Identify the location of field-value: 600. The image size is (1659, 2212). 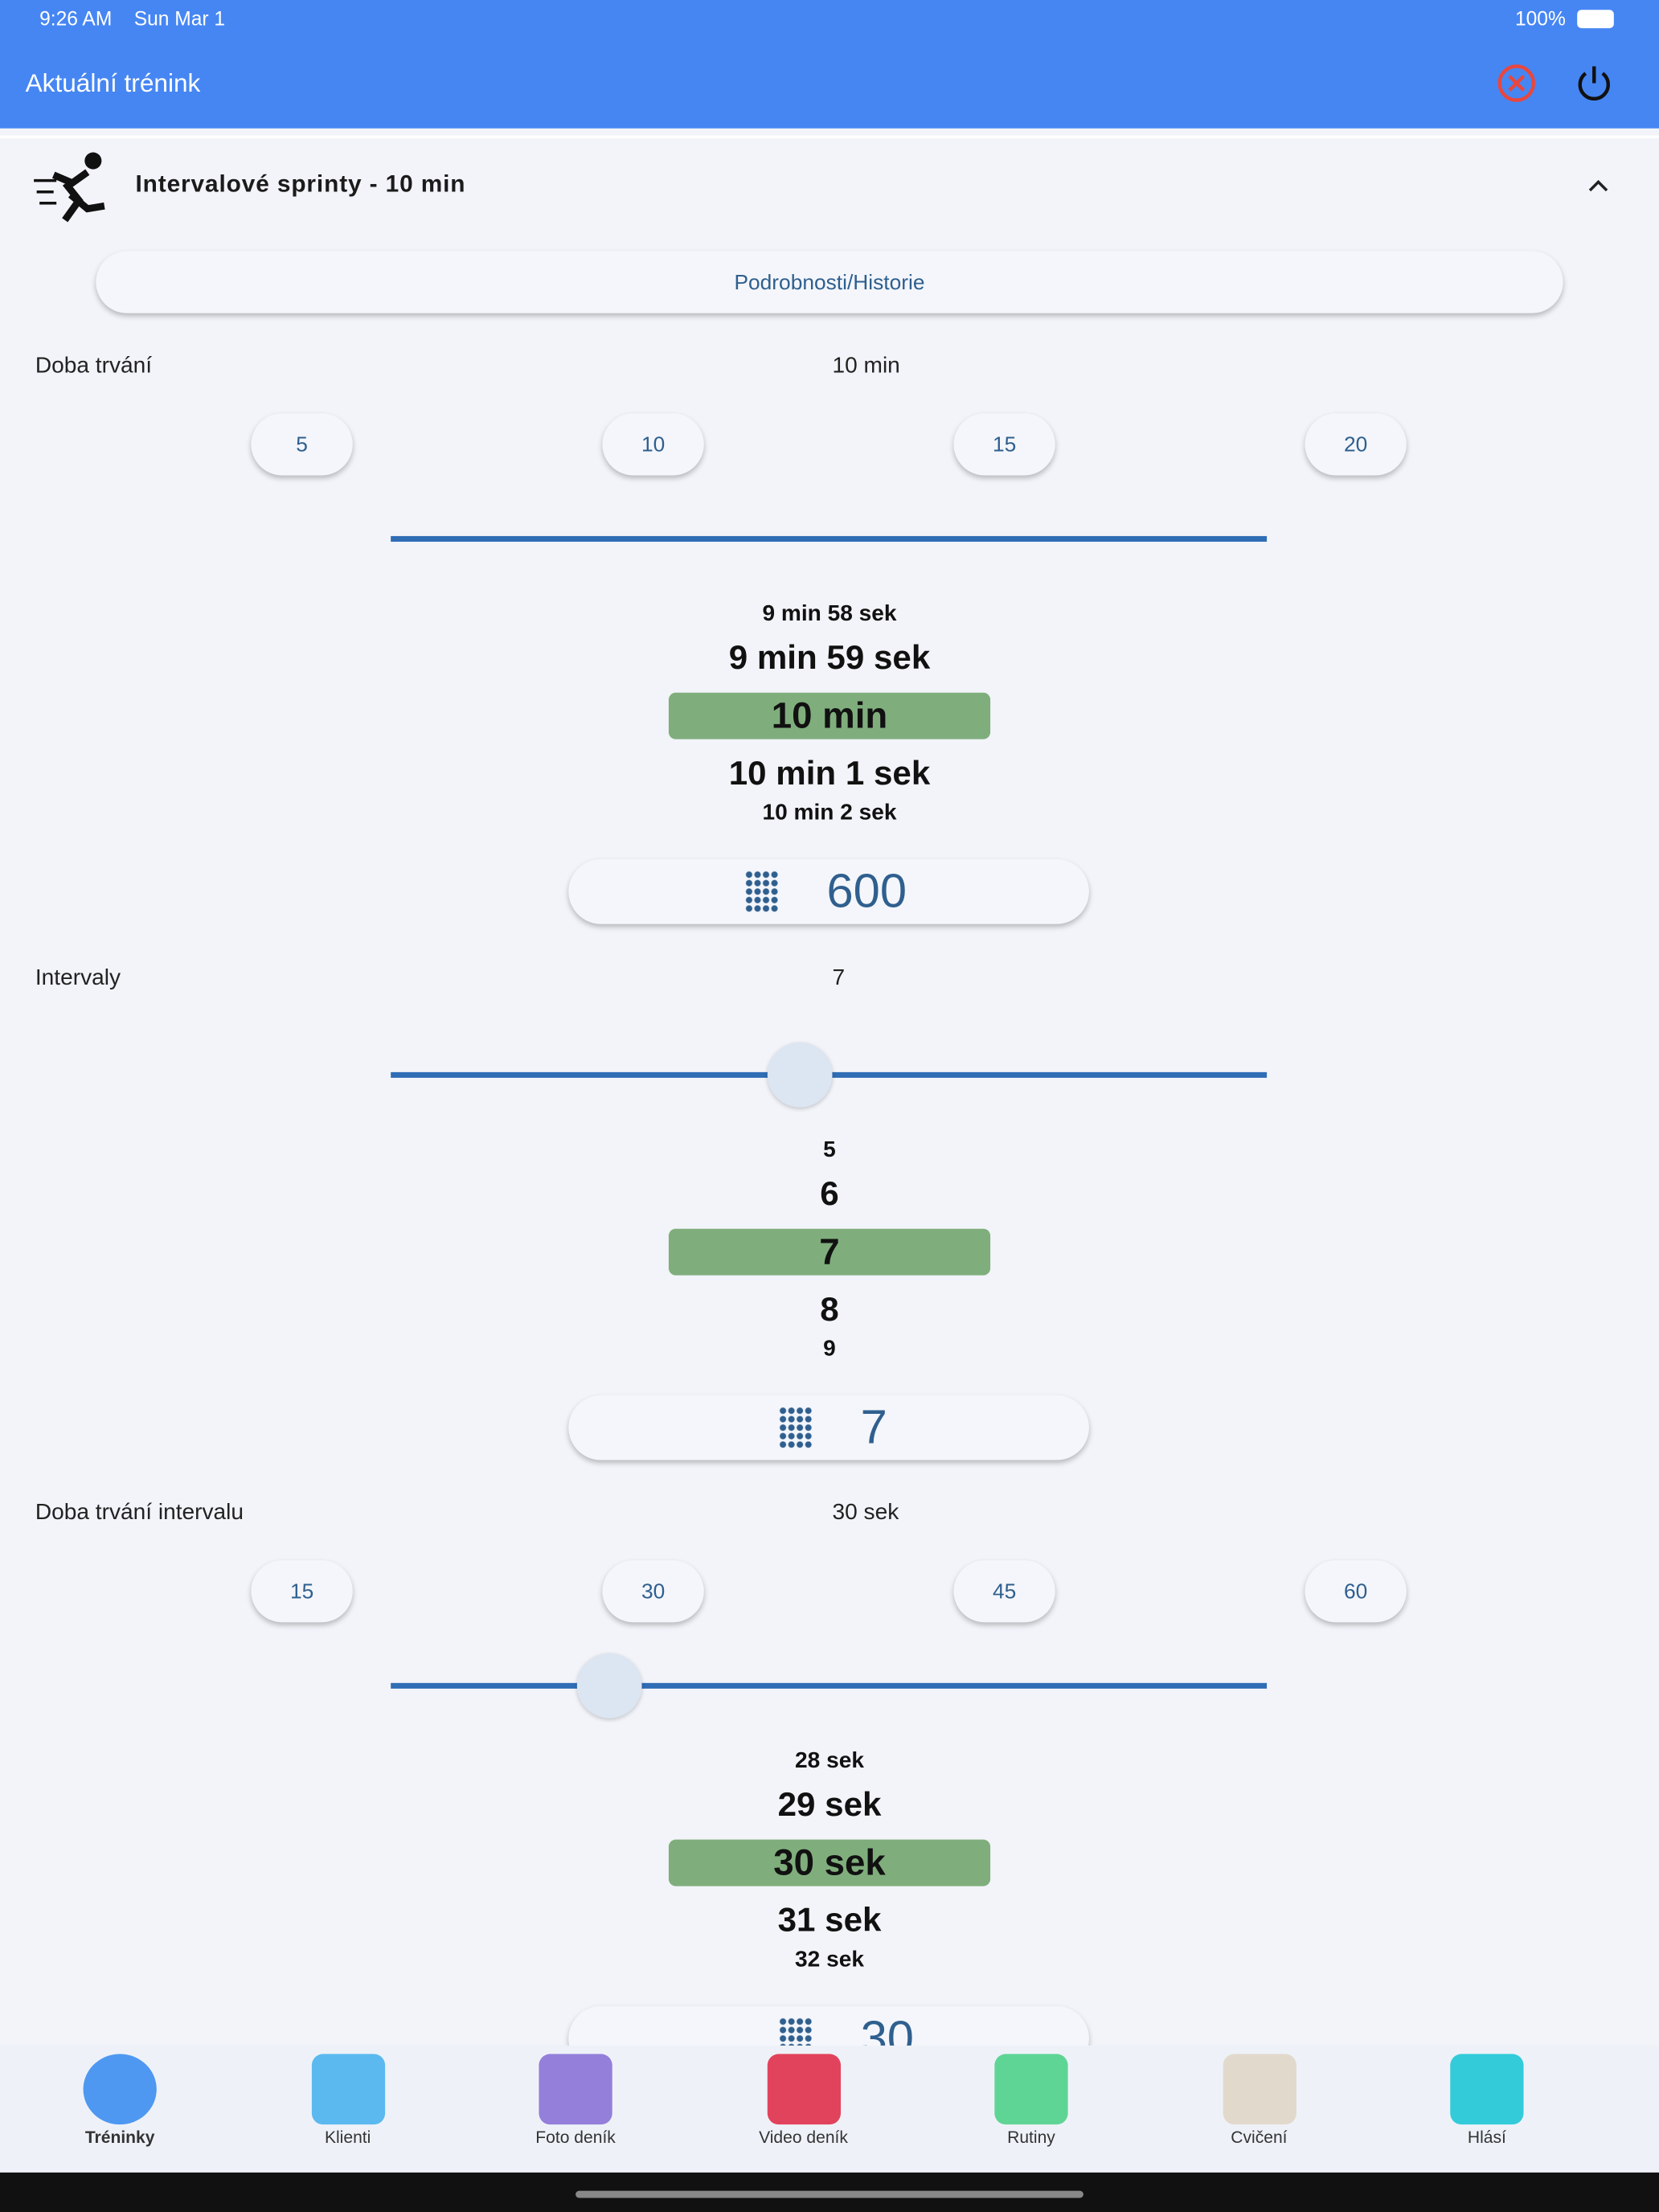
(866, 891).